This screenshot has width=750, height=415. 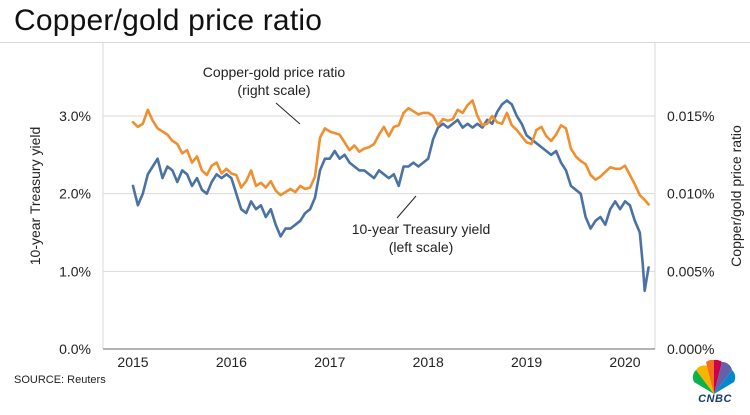 What do you see at coordinates (60, 380) in the screenshot?
I see `source-note: SOURCE: Reuters` at bounding box center [60, 380].